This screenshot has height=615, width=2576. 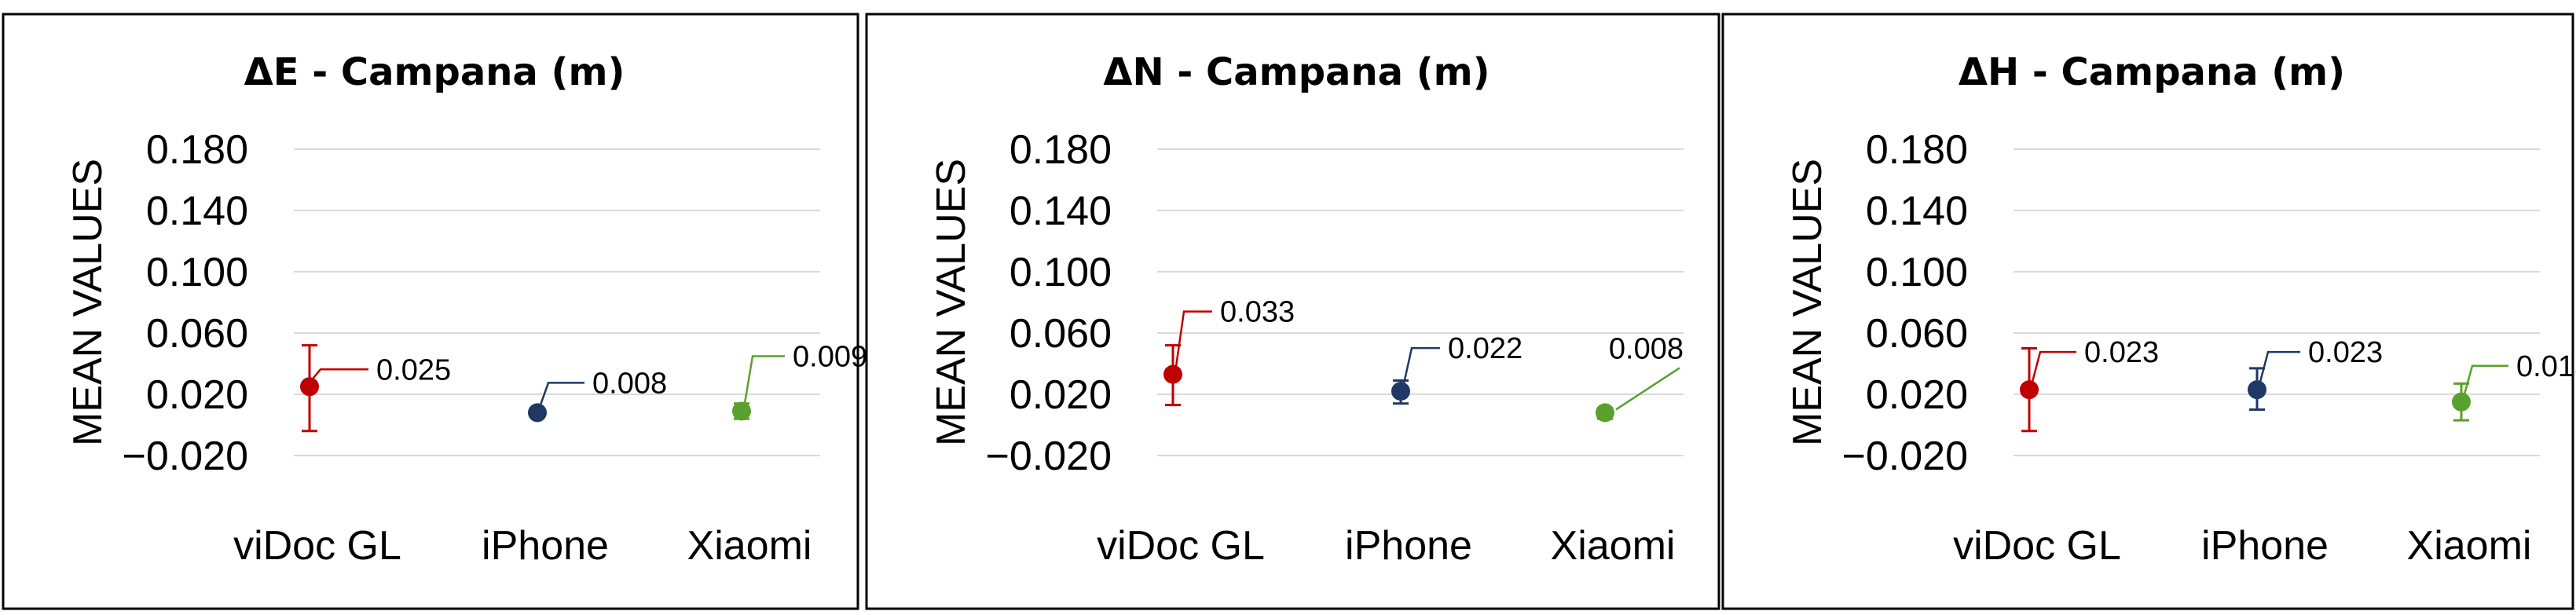 What do you see at coordinates (413, 369) in the screenshot?
I see `data-label: 0.025` at bounding box center [413, 369].